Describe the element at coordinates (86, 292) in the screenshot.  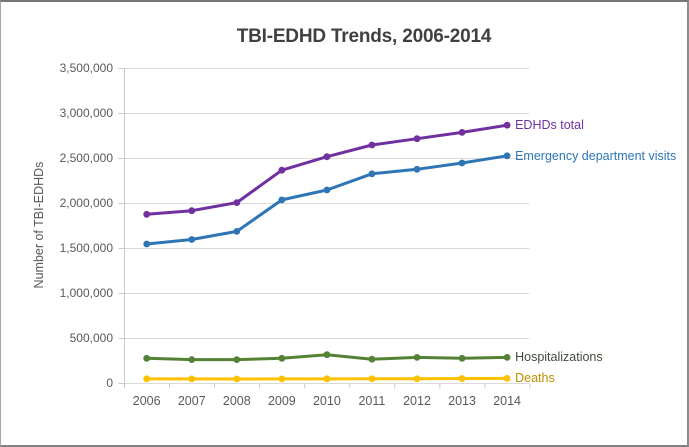
I see `y-tick-label: 1,000,000` at that location.